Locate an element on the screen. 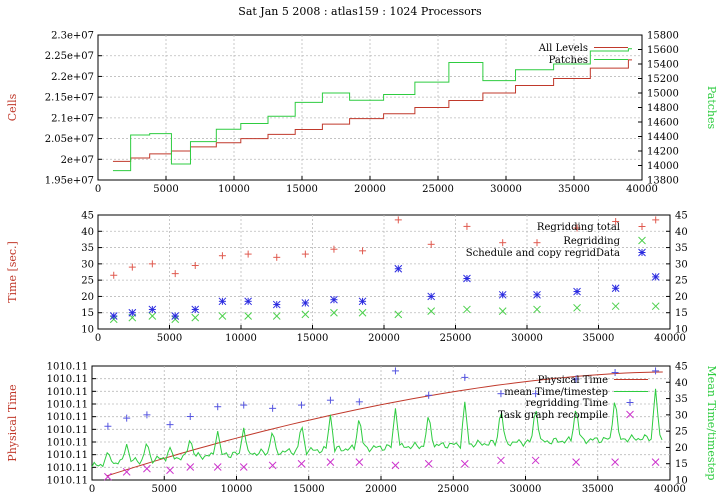  y-tick-label: 2e+07 is located at coordinates (77, 160).